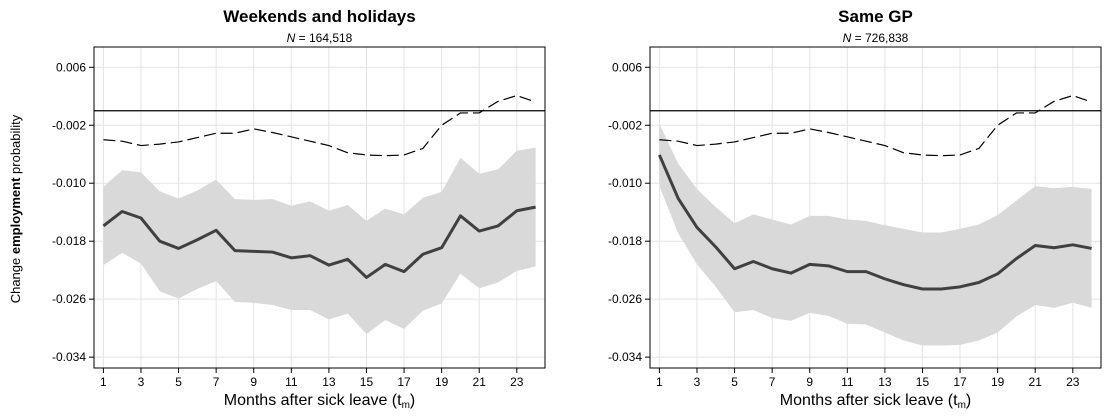  What do you see at coordinates (319, 16) in the screenshot?
I see `panel-title: Weekends and holidays` at bounding box center [319, 16].